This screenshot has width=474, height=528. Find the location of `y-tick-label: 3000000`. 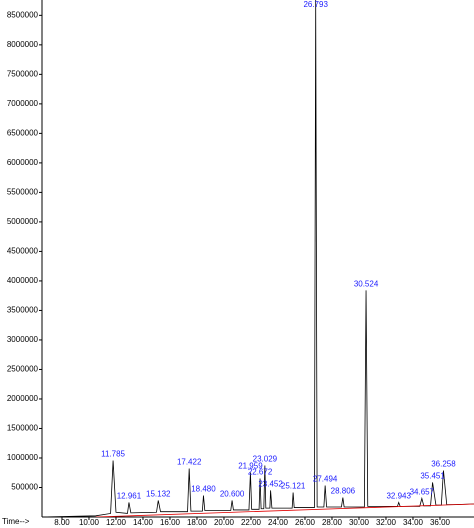

y-tick-label: 3000000 is located at coordinates (23, 339).